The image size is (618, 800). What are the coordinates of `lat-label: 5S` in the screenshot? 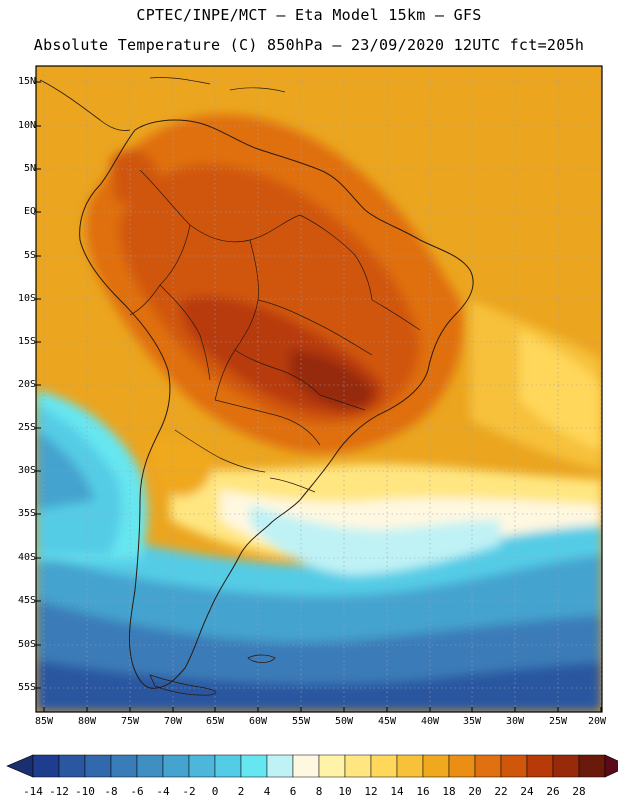 It's located at (29, 255).